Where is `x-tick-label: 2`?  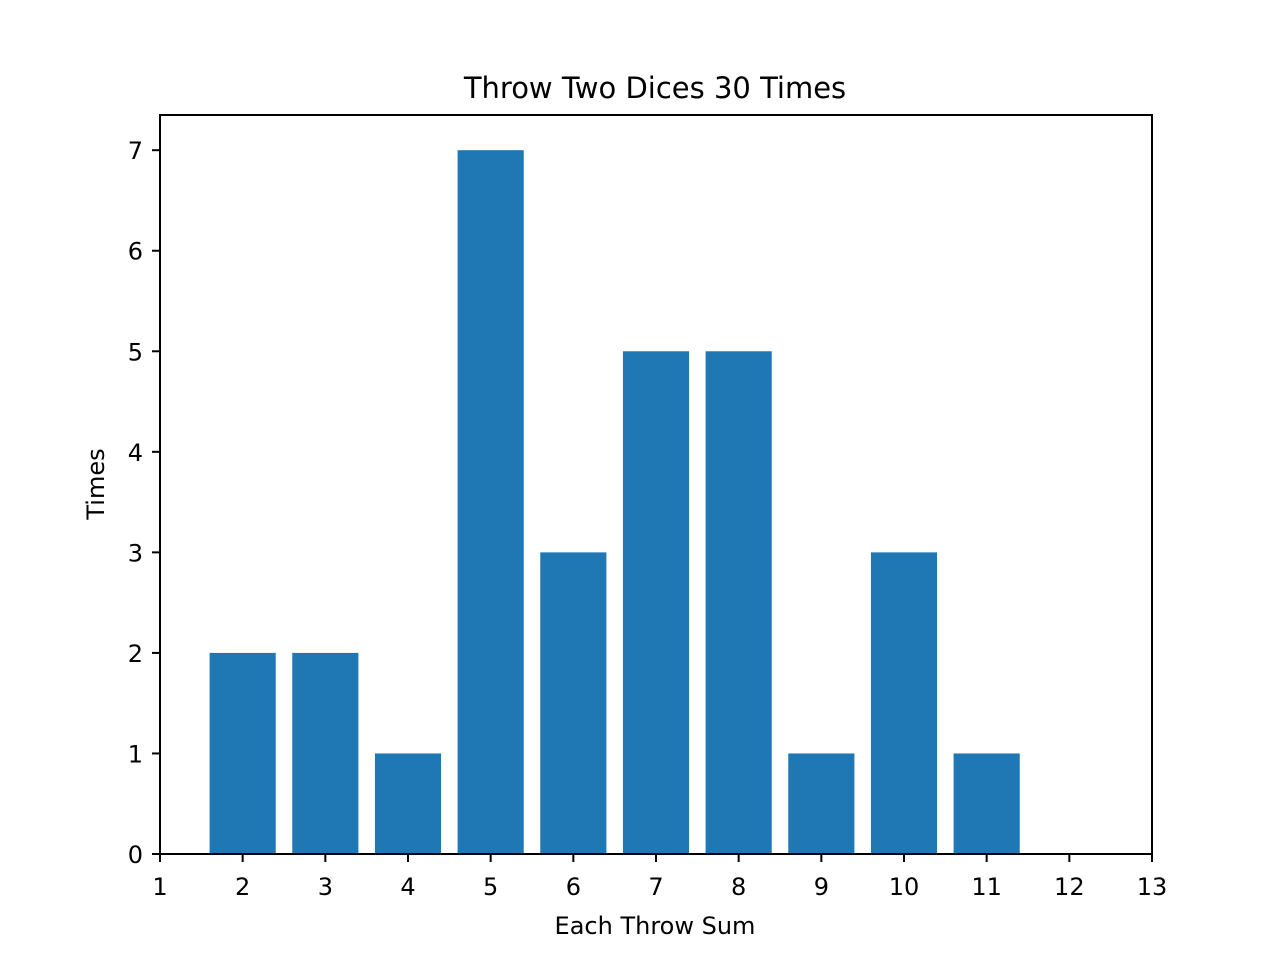 x-tick-label: 2 is located at coordinates (242, 887).